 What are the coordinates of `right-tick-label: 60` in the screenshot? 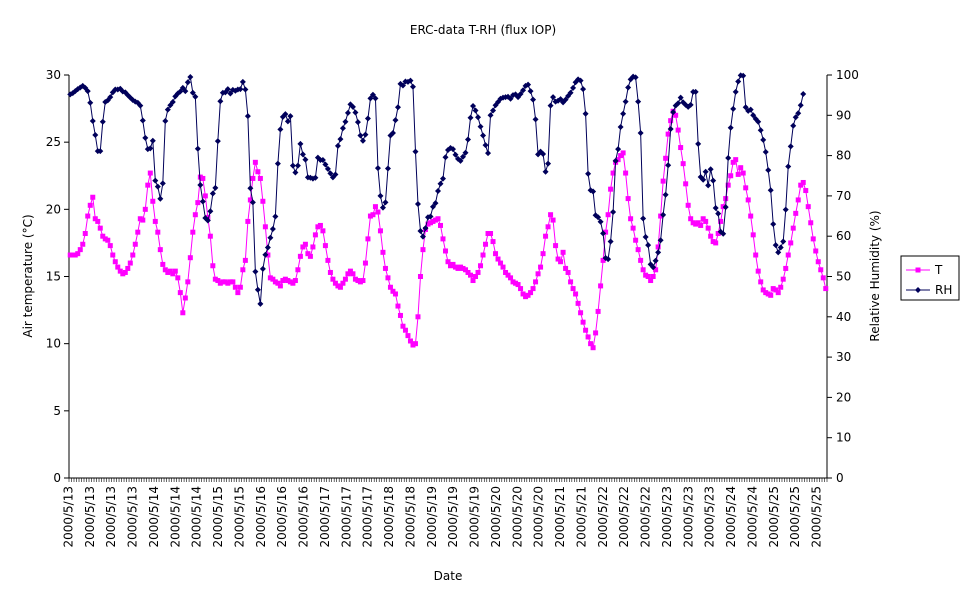 It's located at (843, 236).